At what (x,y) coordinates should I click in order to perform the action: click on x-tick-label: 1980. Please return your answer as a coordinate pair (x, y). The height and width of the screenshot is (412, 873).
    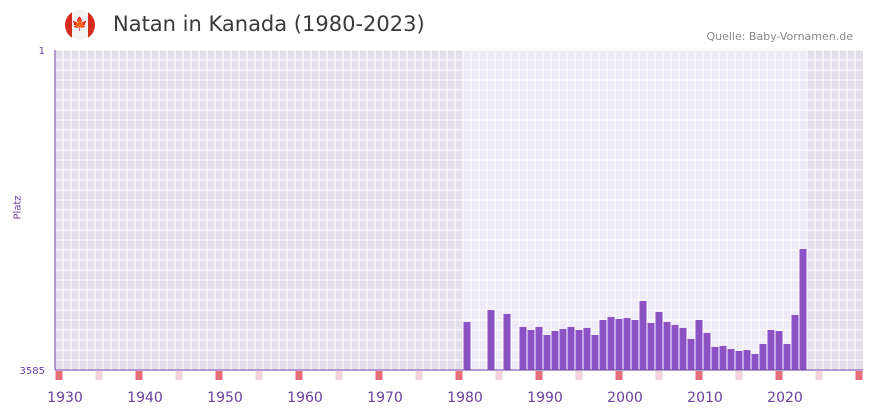
    Looking at the image, I should click on (465, 398).